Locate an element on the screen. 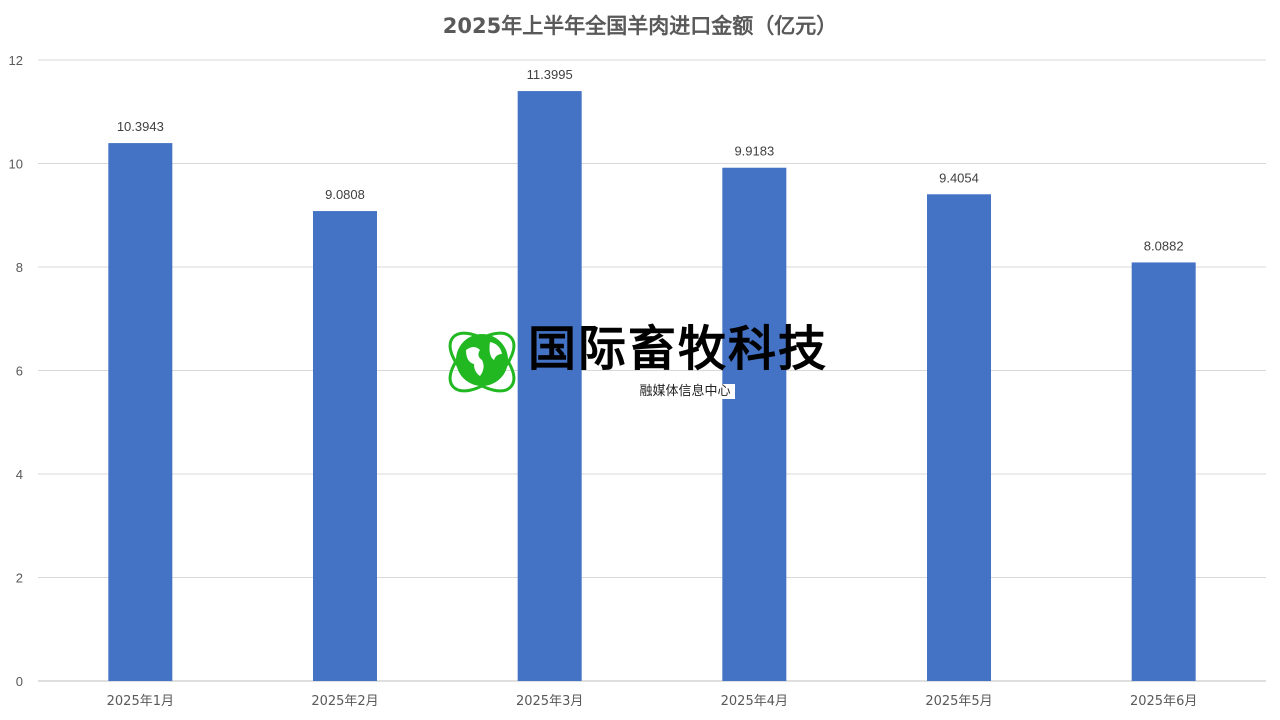  x-tick-label: 2025年3月 is located at coordinates (549, 701).